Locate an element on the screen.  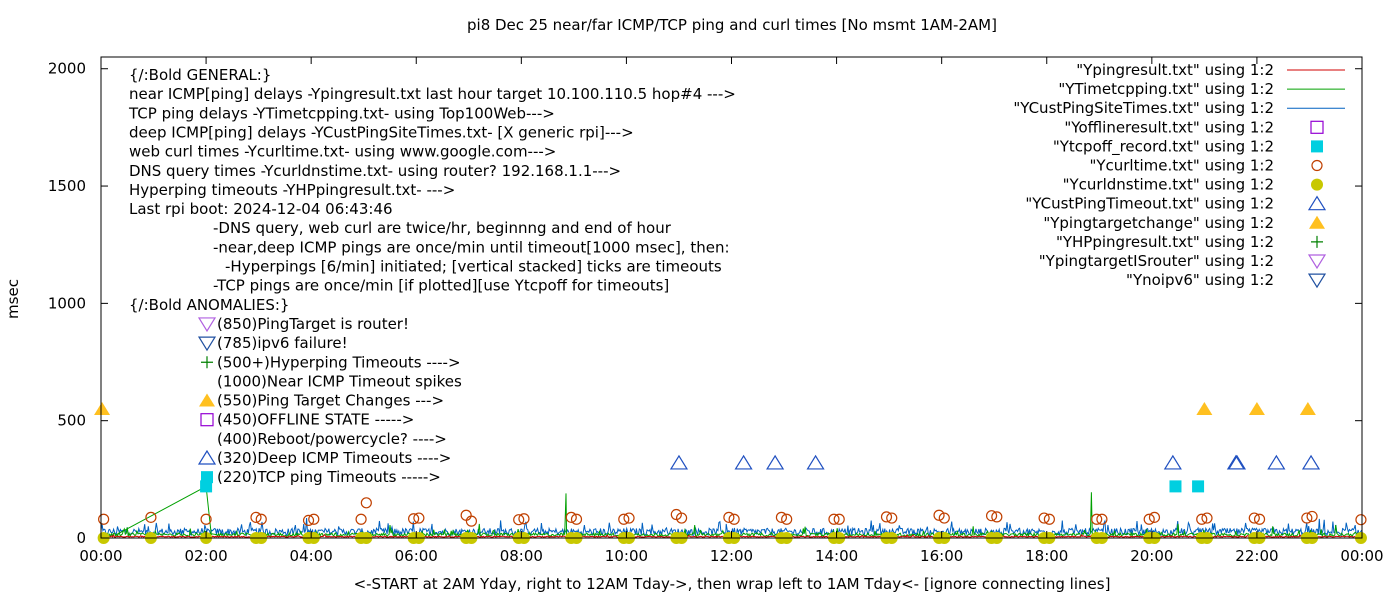
y-tick-label-2: 1000 is located at coordinates (67, 303).